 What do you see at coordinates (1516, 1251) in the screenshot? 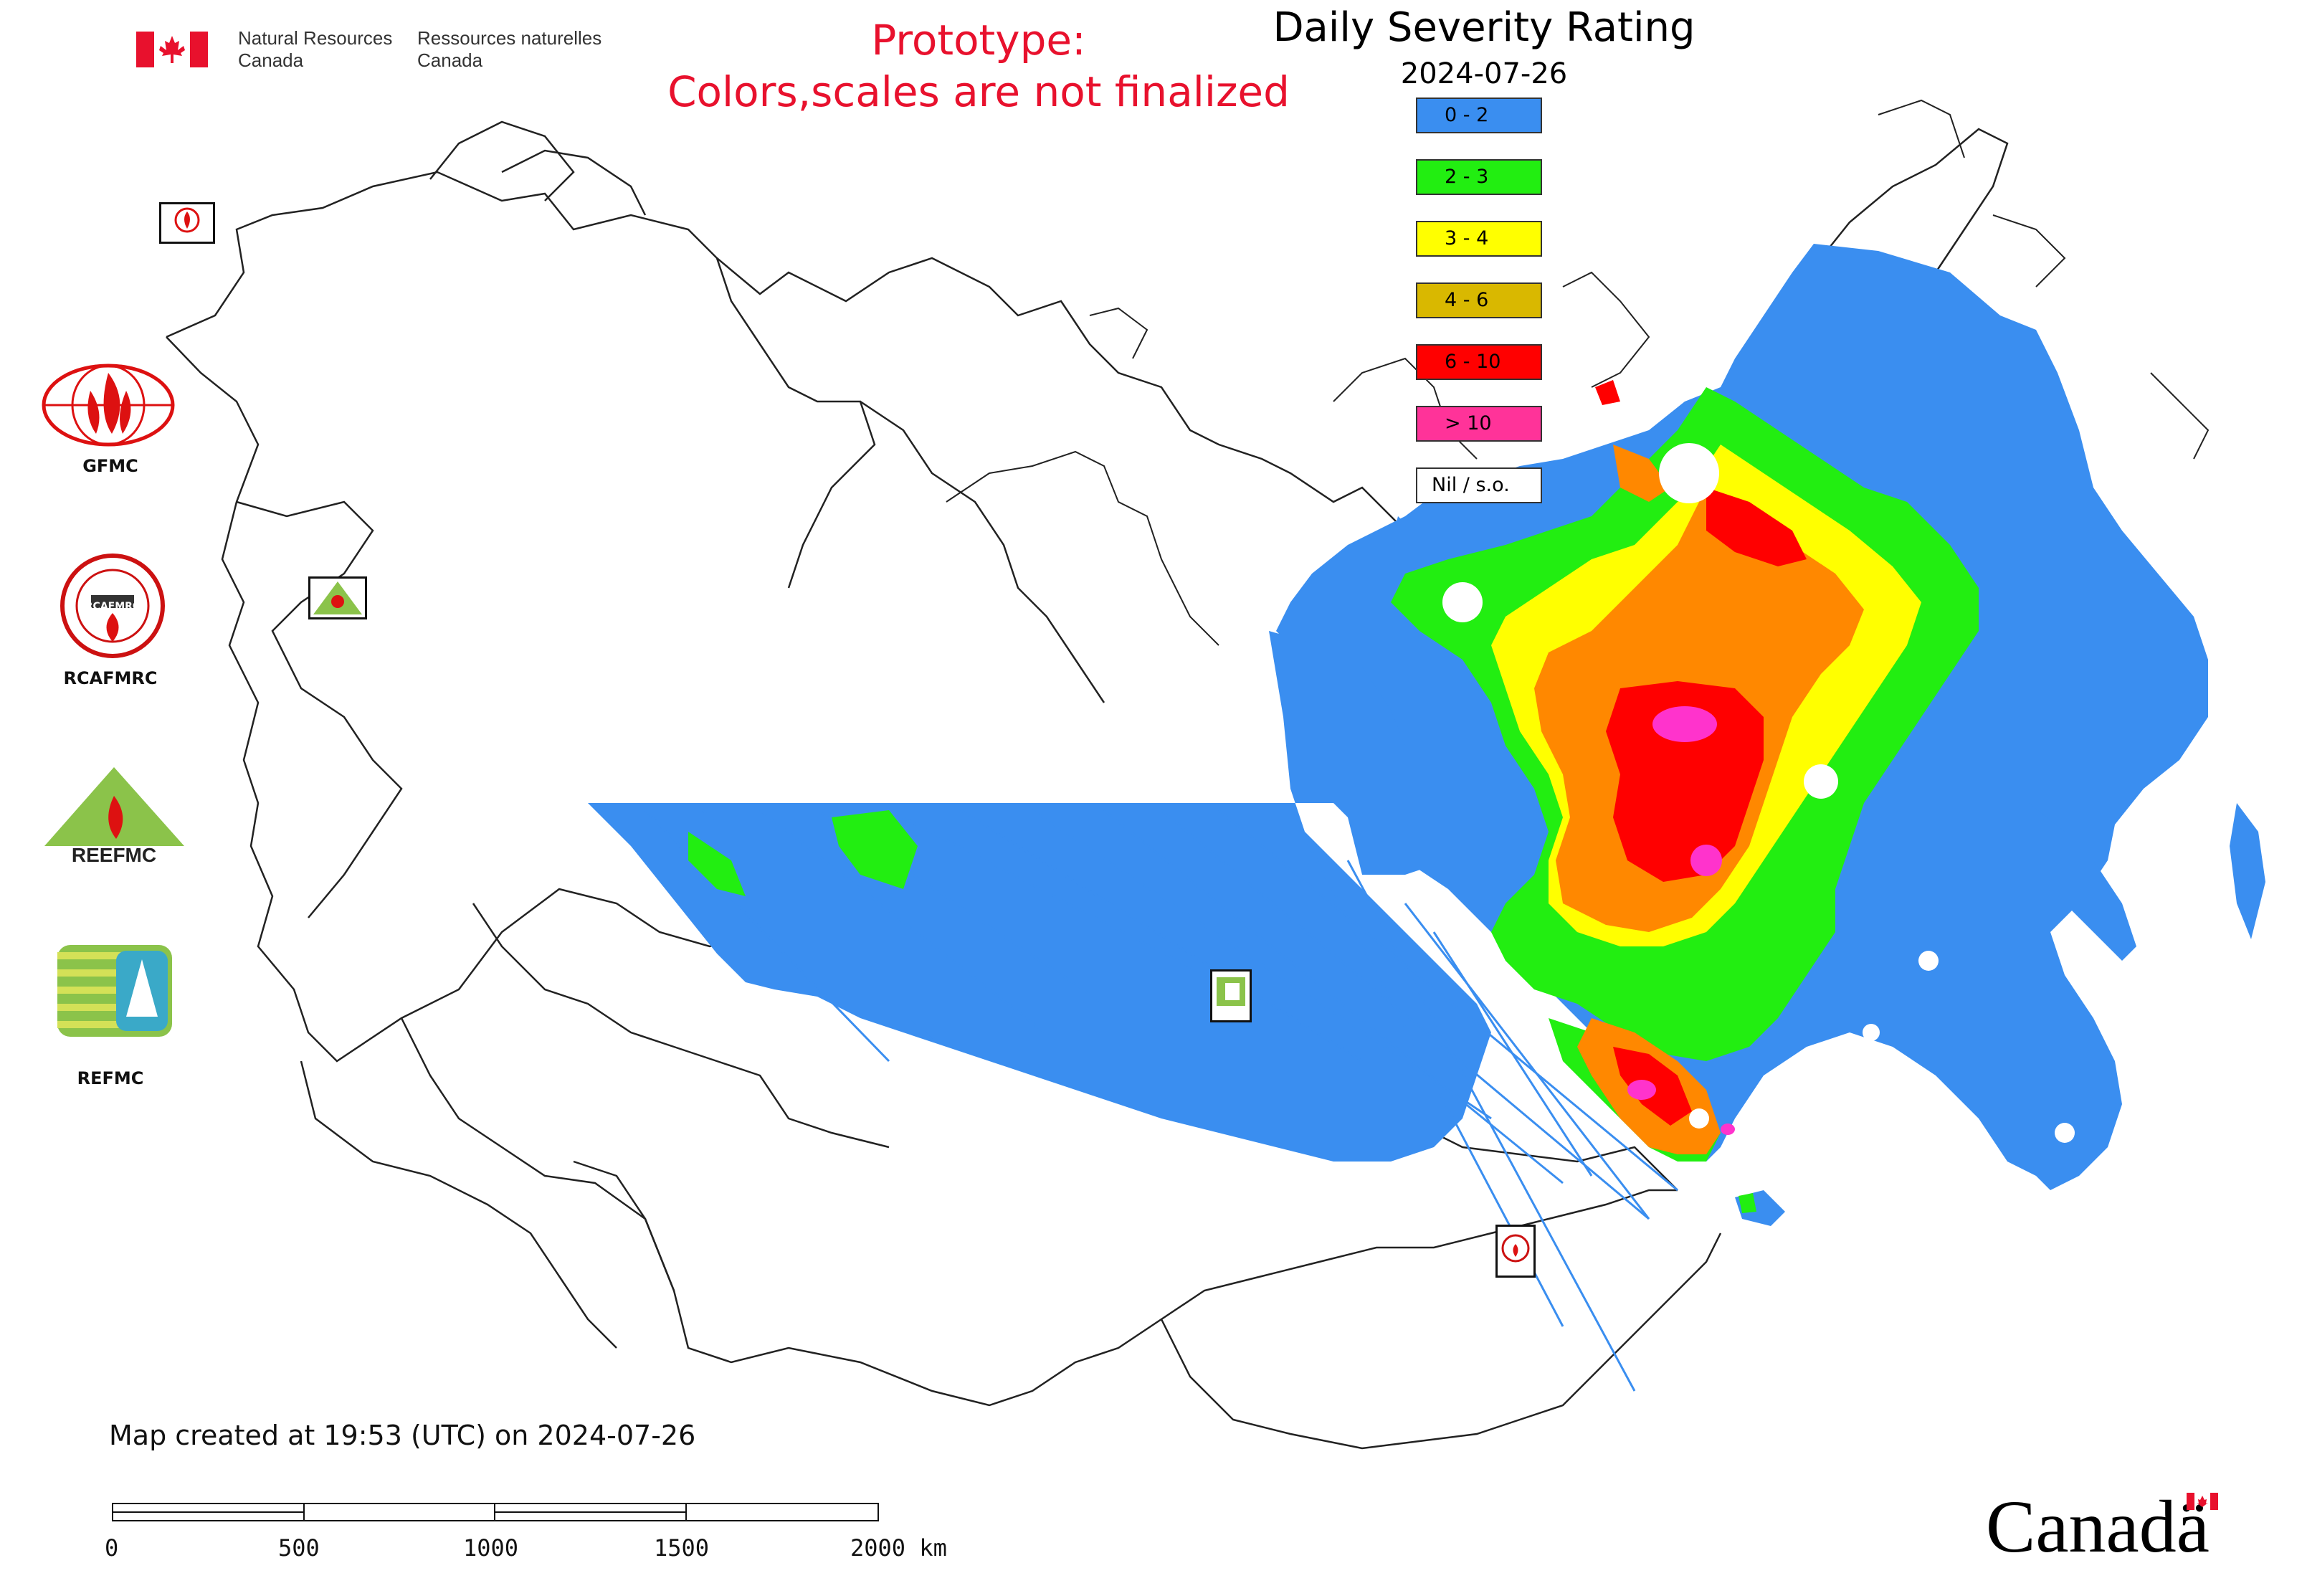
I see `rcafmrc-map-marker-icon` at bounding box center [1516, 1251].